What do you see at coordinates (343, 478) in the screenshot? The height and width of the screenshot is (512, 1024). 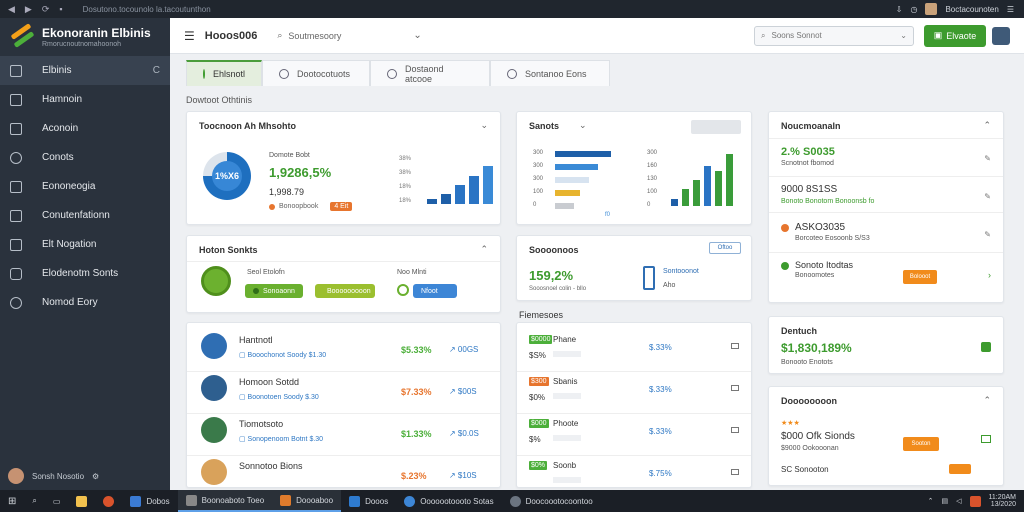 I see `list-item: Sonnotoo Bions $.23% ↗ $10S` at bounding box center [343, 478].